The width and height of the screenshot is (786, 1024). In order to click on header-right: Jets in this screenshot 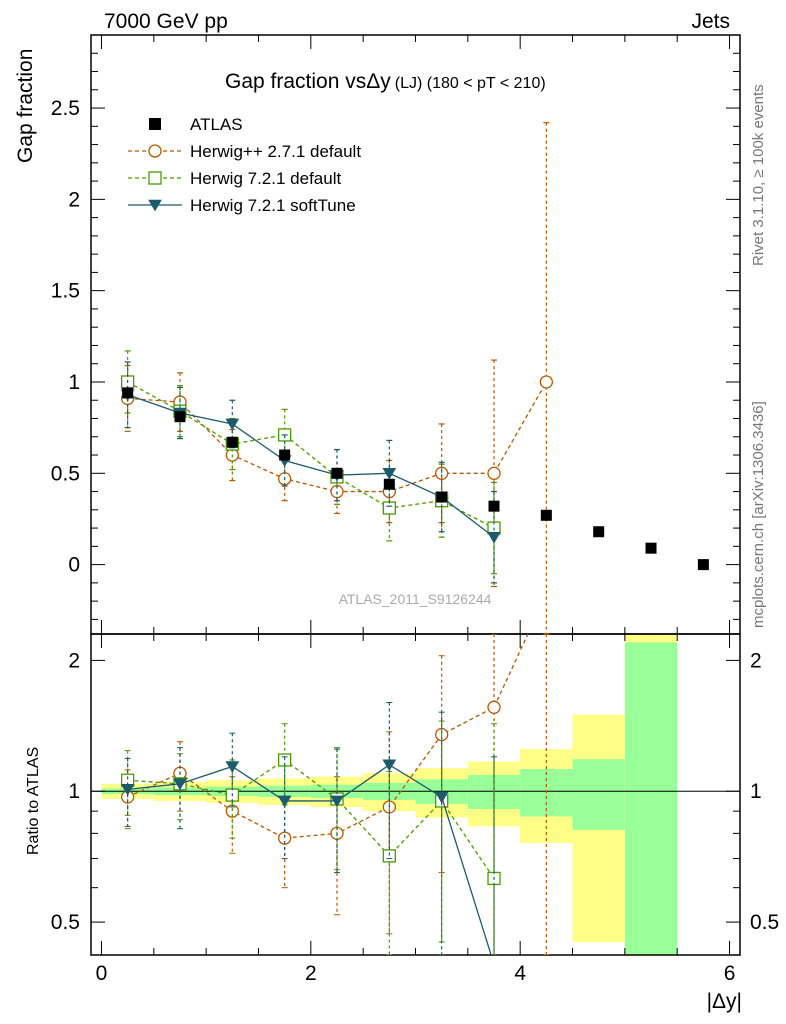, I will do `click(710, 21)`.